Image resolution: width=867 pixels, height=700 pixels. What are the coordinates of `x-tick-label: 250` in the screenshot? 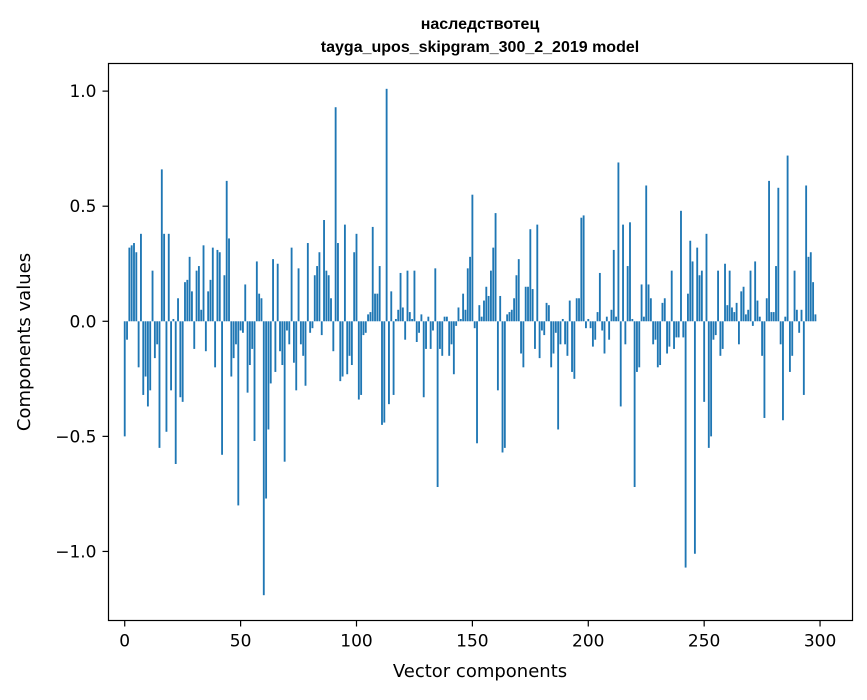 It's located at (704, 642).